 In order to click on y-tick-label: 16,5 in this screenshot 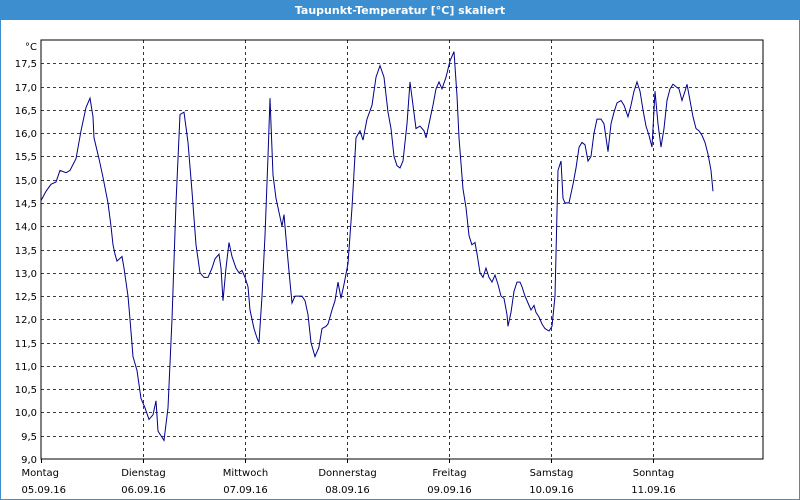, I will do `click(26, 111)`.